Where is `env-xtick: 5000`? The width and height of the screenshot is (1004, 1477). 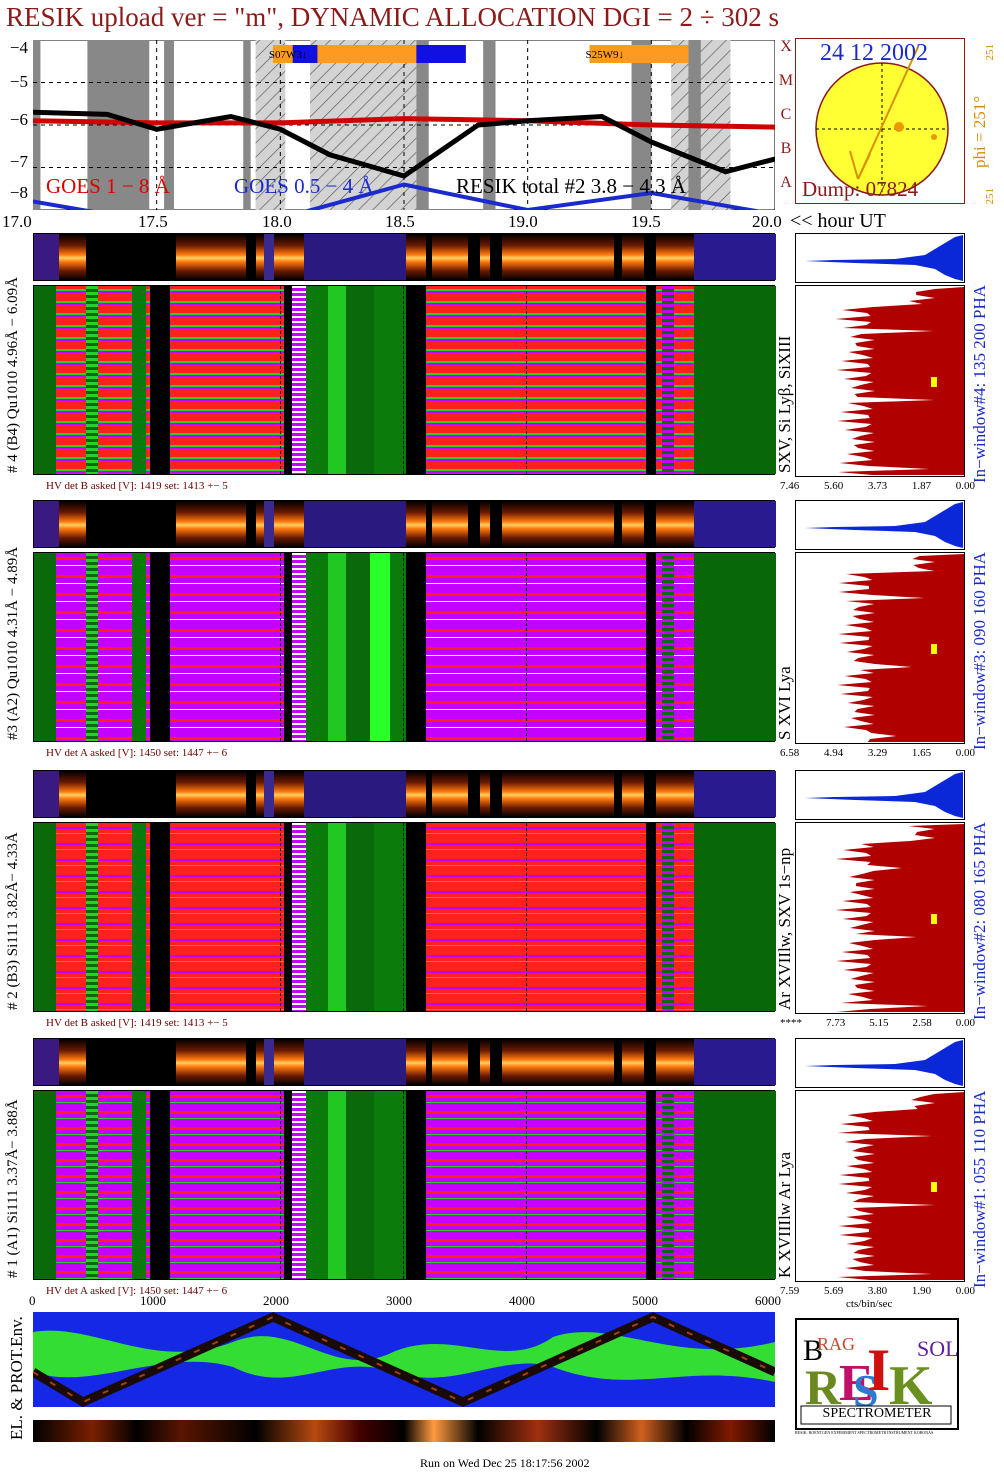
env-xtick: 5000 is located at coordinates (645, 1300).